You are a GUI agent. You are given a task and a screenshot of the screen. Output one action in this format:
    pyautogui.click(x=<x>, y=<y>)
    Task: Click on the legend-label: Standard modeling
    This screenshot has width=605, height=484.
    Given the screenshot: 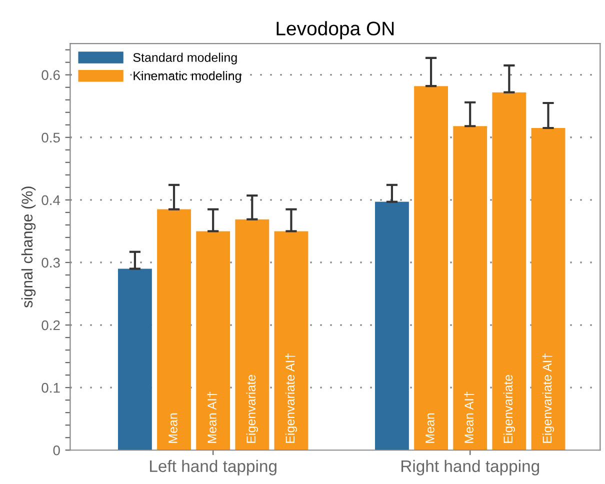 What is the action you would take?
    pyautogui.click(x=185, y=58)
    